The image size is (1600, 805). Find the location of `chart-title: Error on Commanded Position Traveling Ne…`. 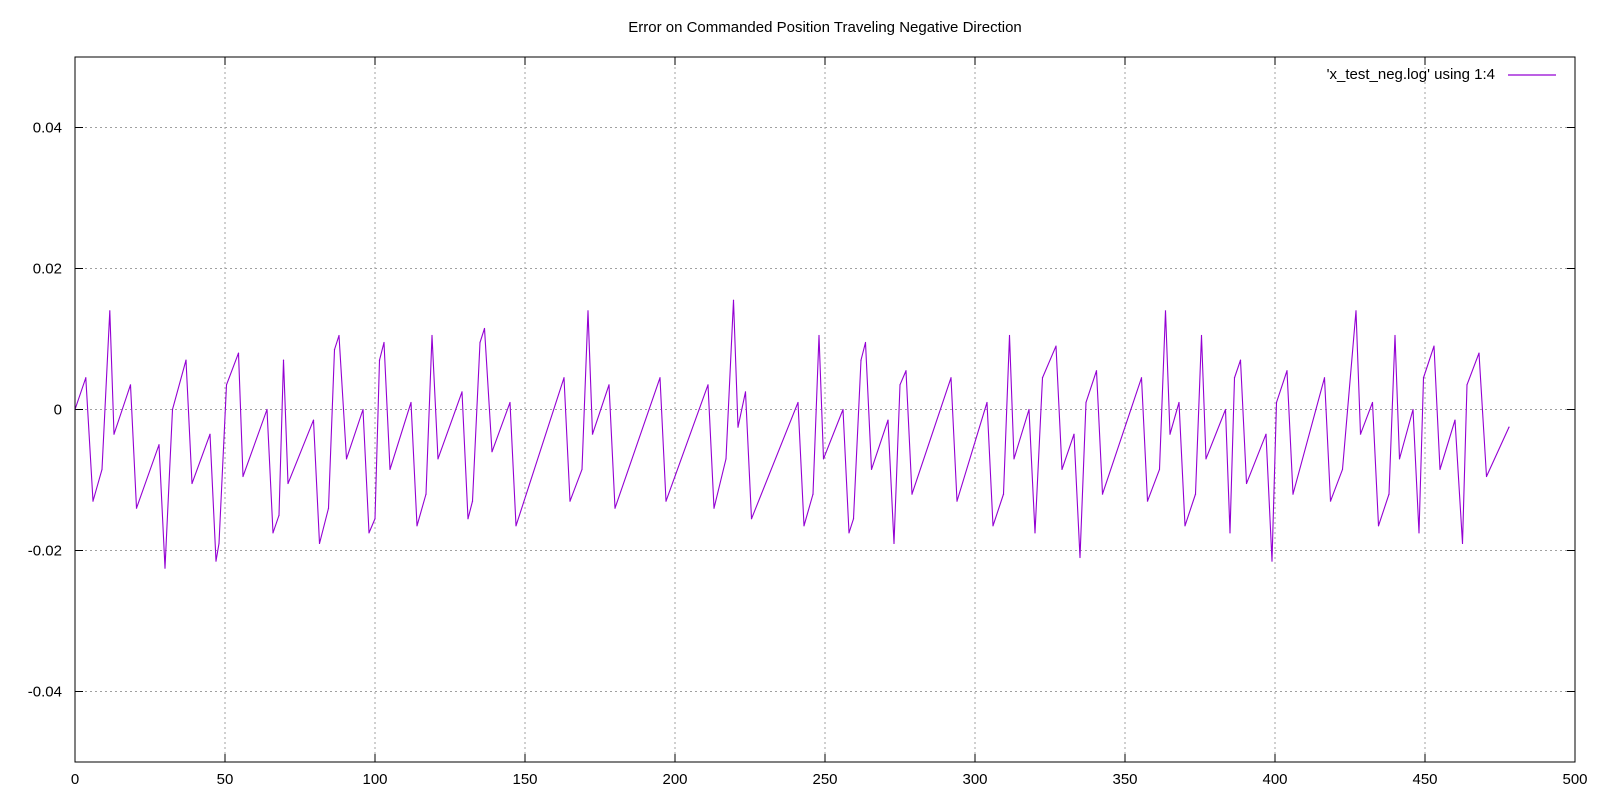

chart-title: Error on Commanded Position Traveling Ne… is located at coordinates (825, 27).